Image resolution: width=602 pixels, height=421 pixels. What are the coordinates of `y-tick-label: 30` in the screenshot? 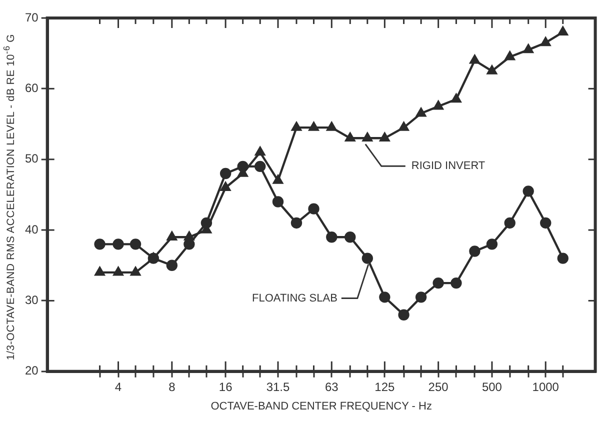 It's located at (31, 300).